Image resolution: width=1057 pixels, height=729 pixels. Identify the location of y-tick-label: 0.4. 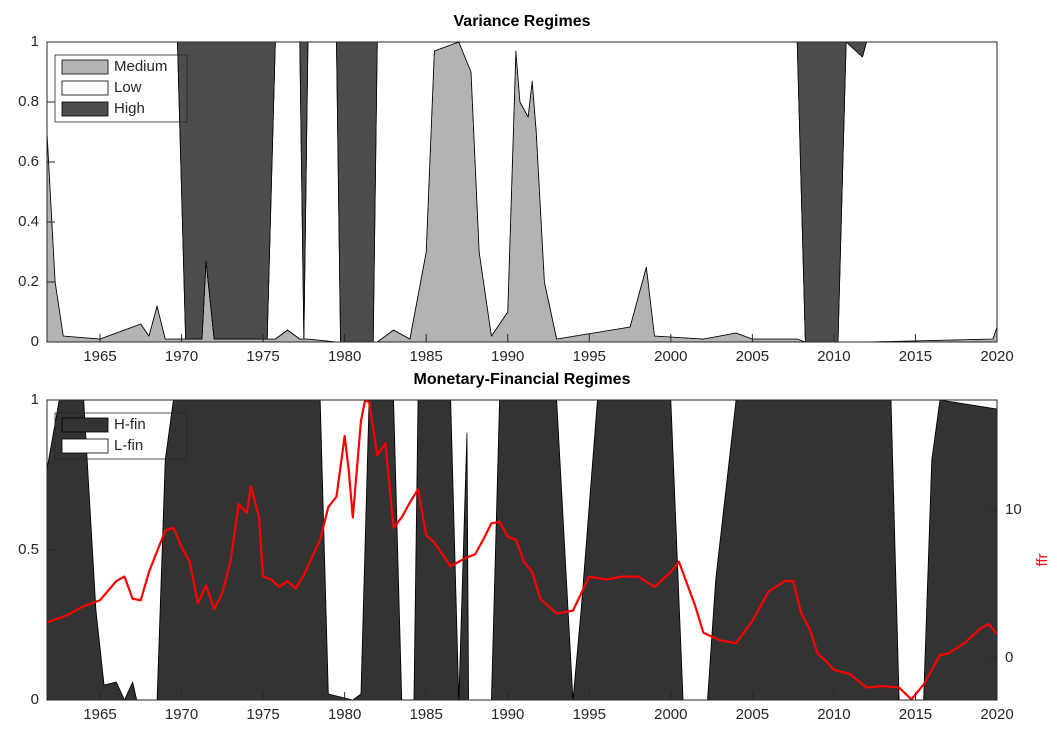
(28, 221).